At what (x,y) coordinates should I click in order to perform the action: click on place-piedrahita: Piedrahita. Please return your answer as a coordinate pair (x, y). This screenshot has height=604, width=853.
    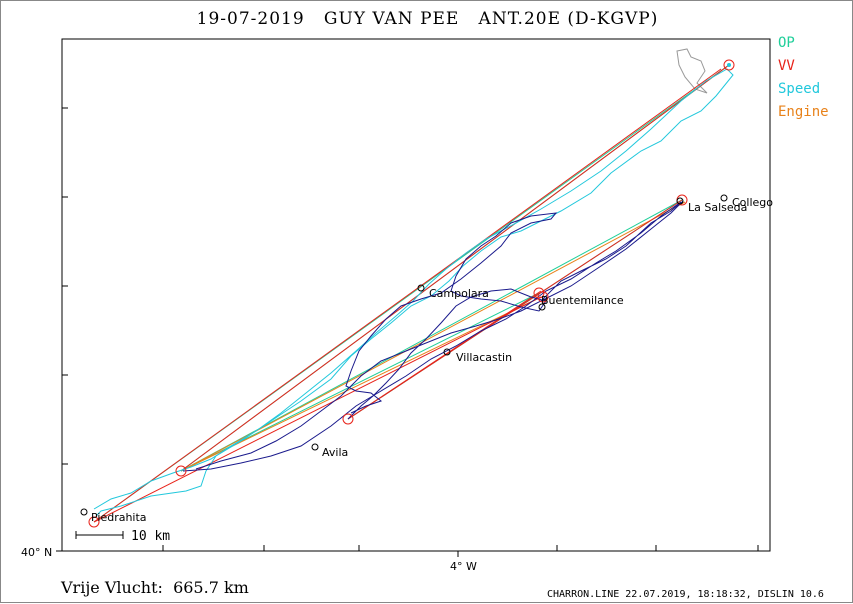
    Looking at the image, I should click on (119, 517).